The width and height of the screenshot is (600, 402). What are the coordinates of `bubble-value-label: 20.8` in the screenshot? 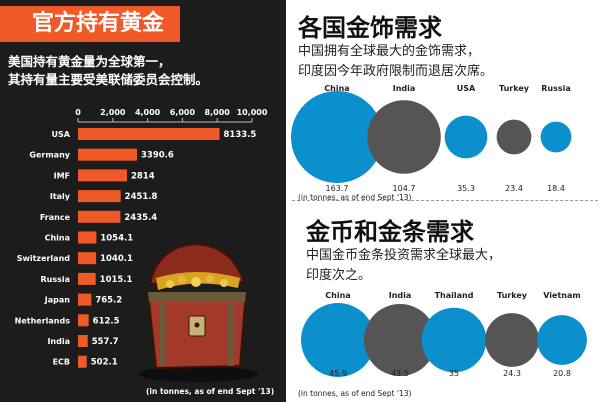 It's located at (562, 373).